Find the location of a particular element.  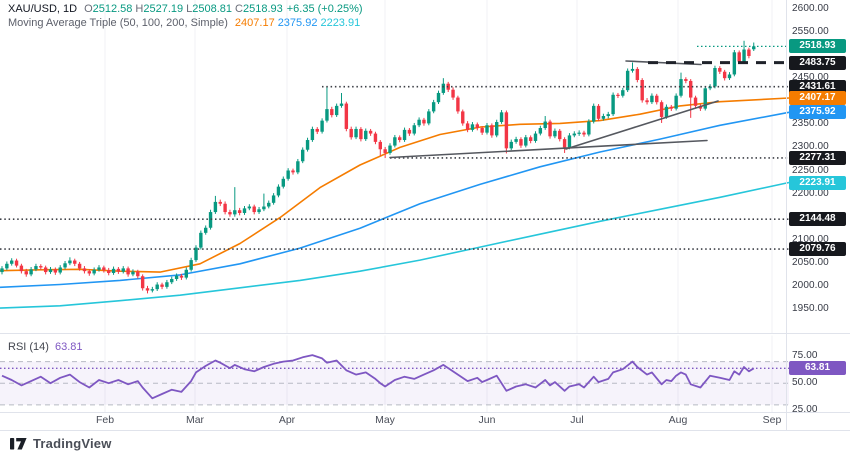

ohlc-letter: H is located at coordinates (139, 9).